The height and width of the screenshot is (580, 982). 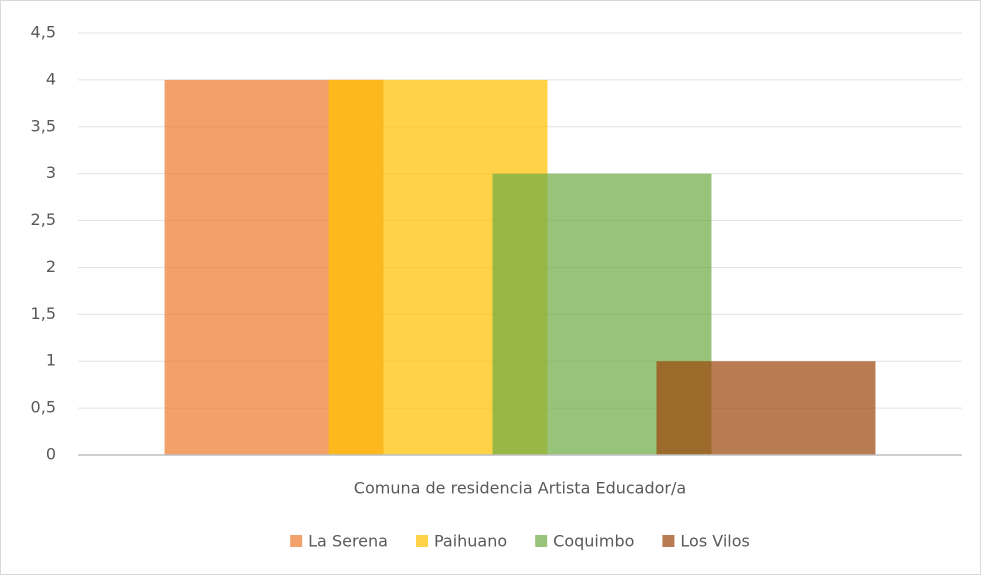 I want to click on legend-label: Coquimbo, so click(x=593, y=541).